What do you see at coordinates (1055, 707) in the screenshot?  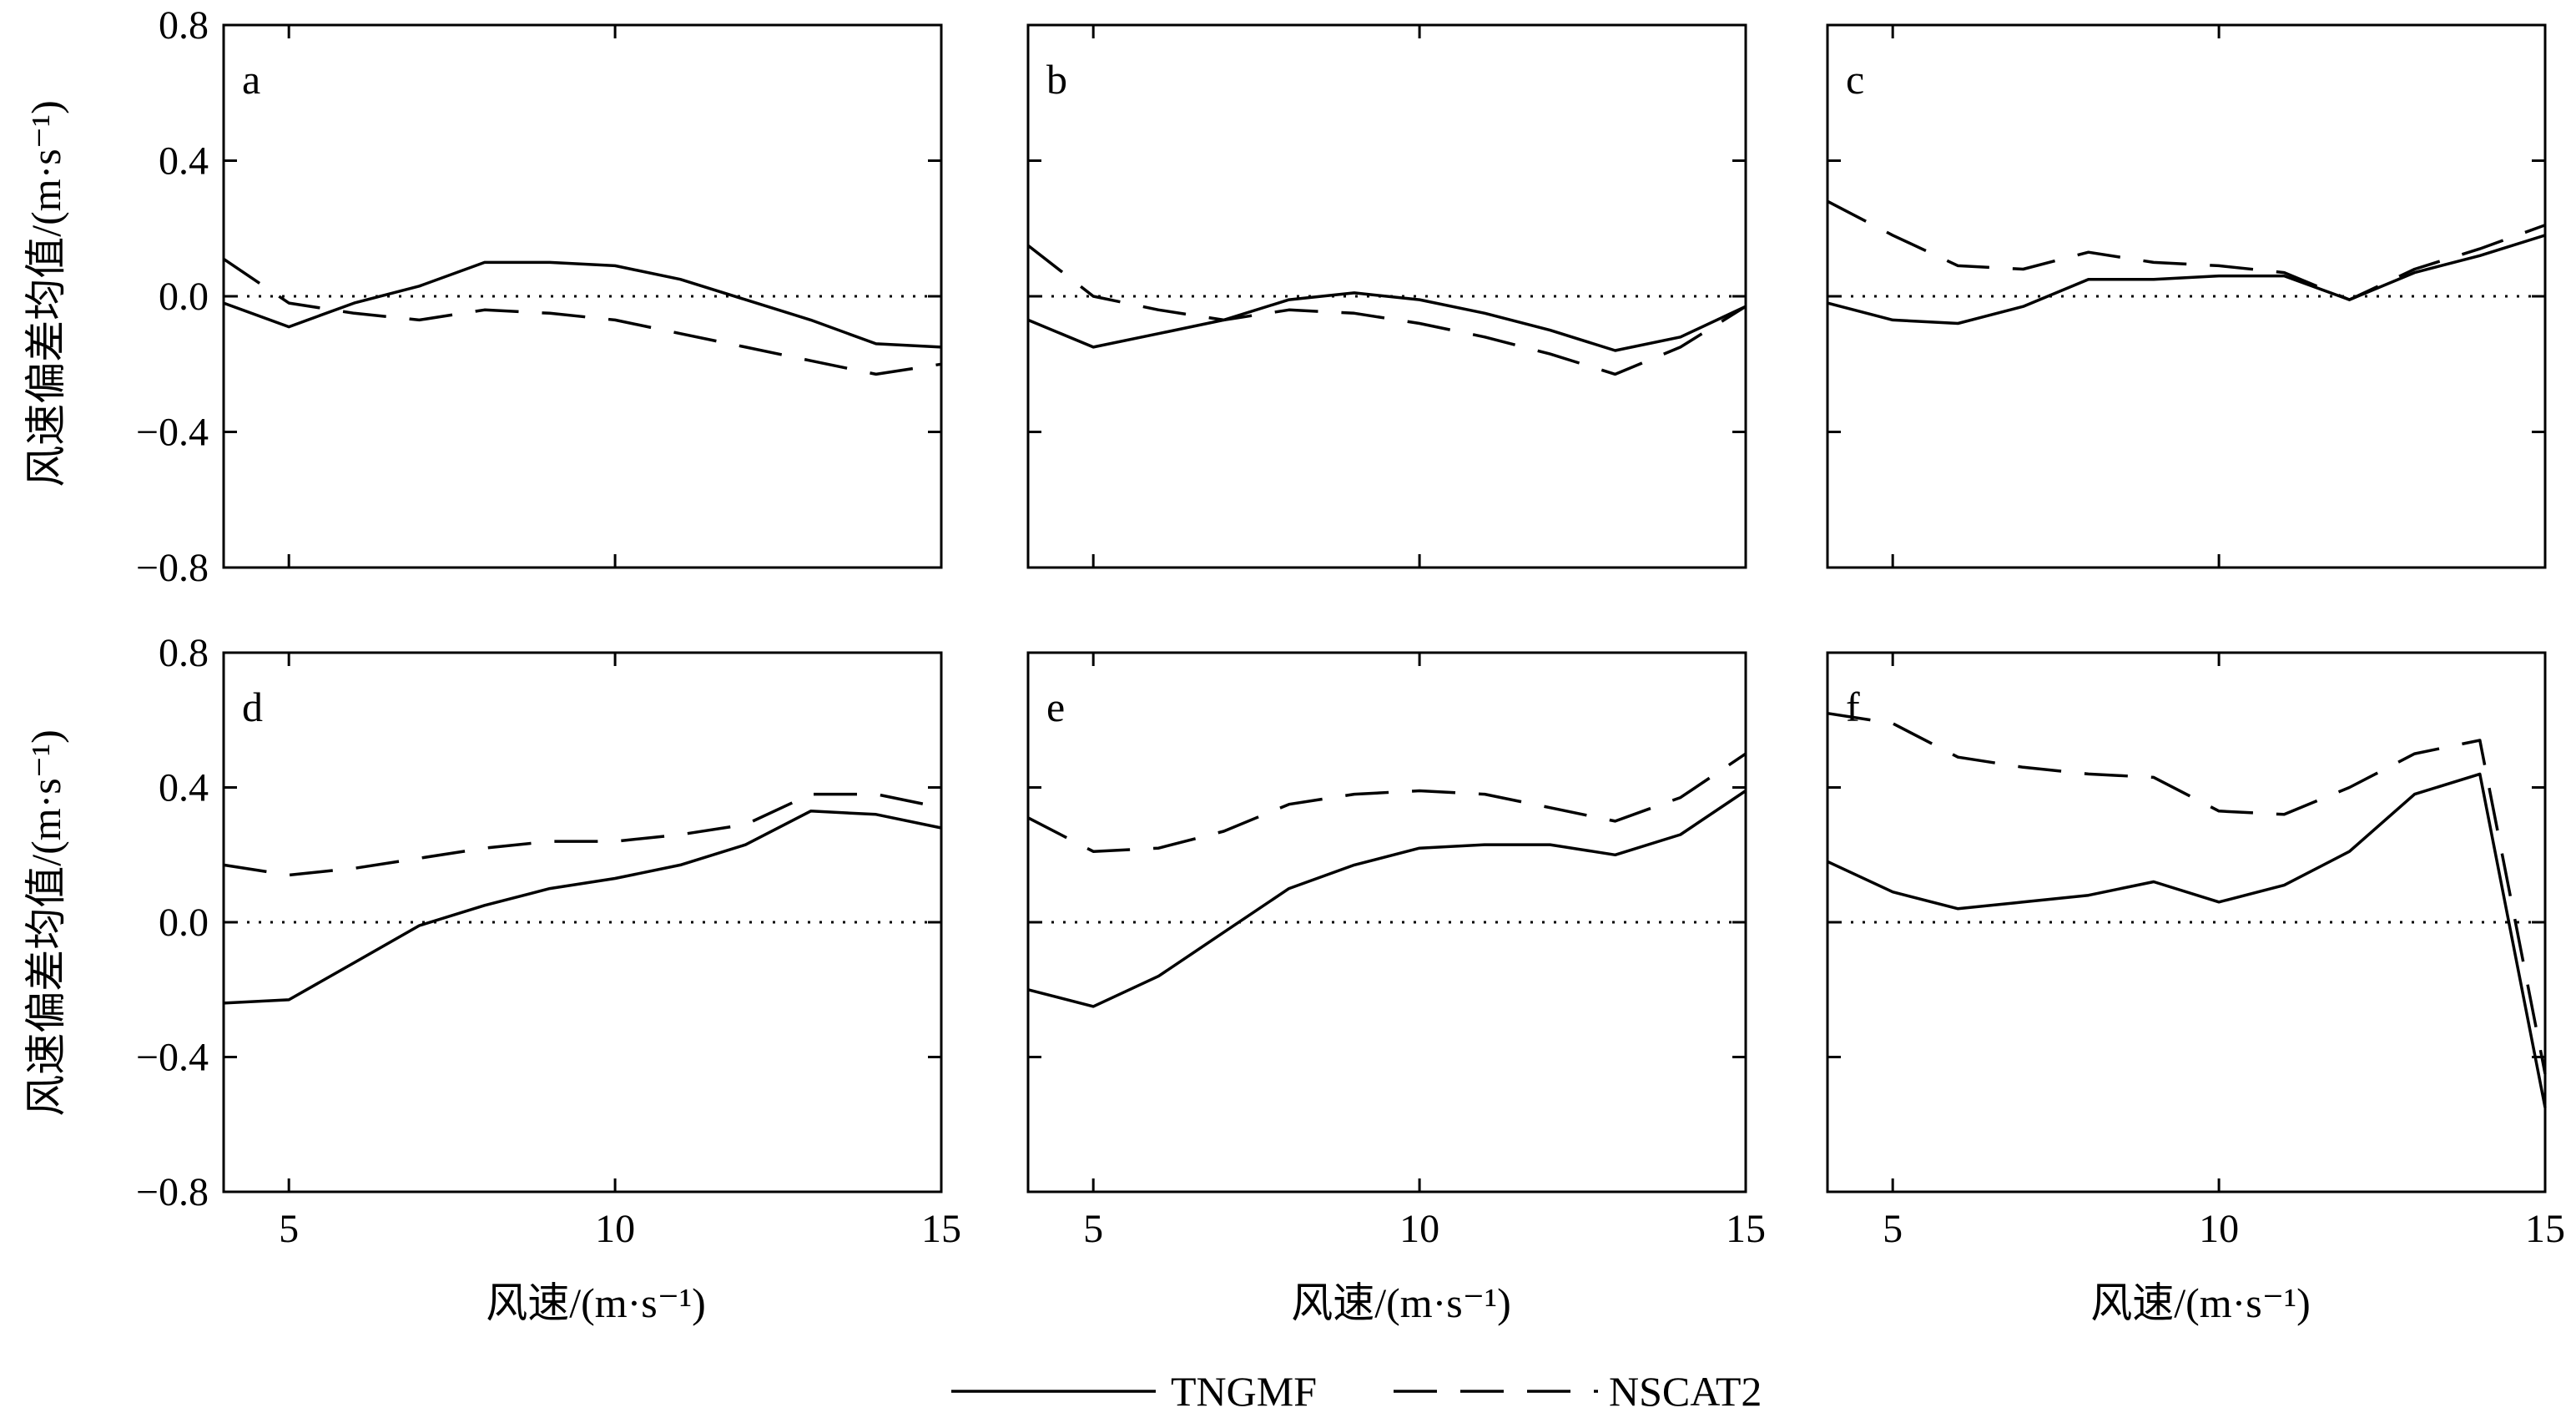 I see `panel-letter: e` at bounding box center [1055, 707].